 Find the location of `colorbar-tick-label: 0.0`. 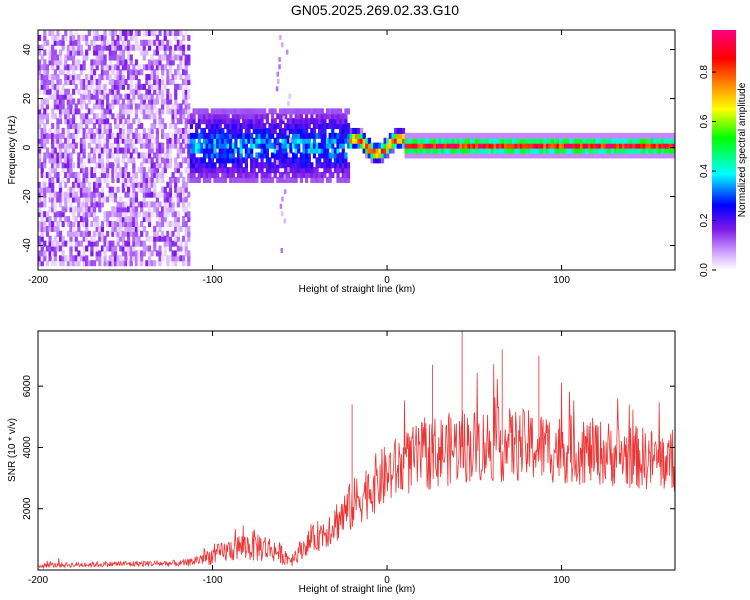

colorbar-tick-label: 0.0 is located at coordinates (704, 270).